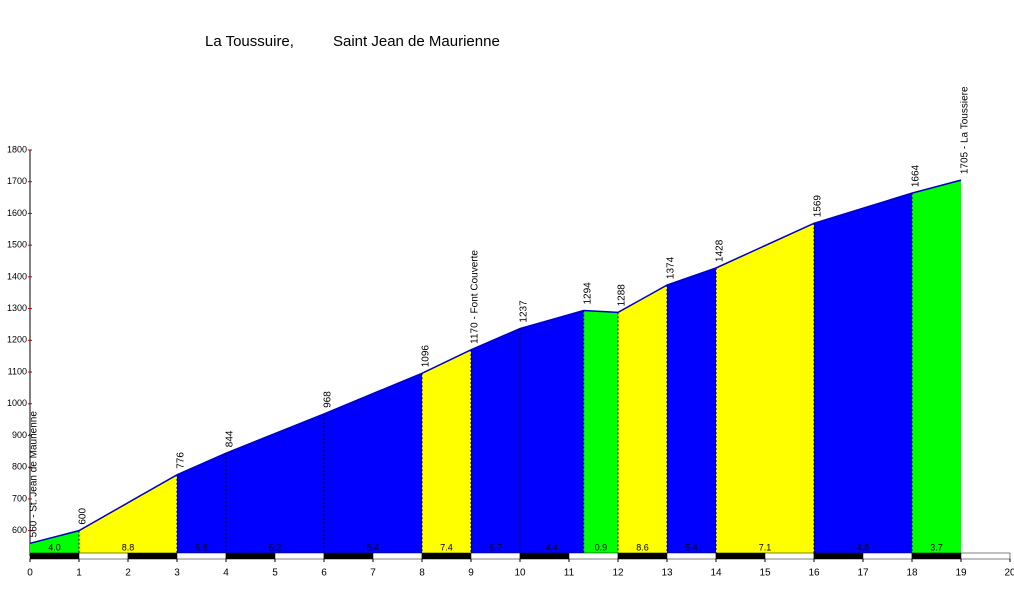 This screenshot has width=1014, height=600. What do you see at coordinates (328, 399) in the screenshot?
I see `point-label: 968` at bounding box center [328, 399].